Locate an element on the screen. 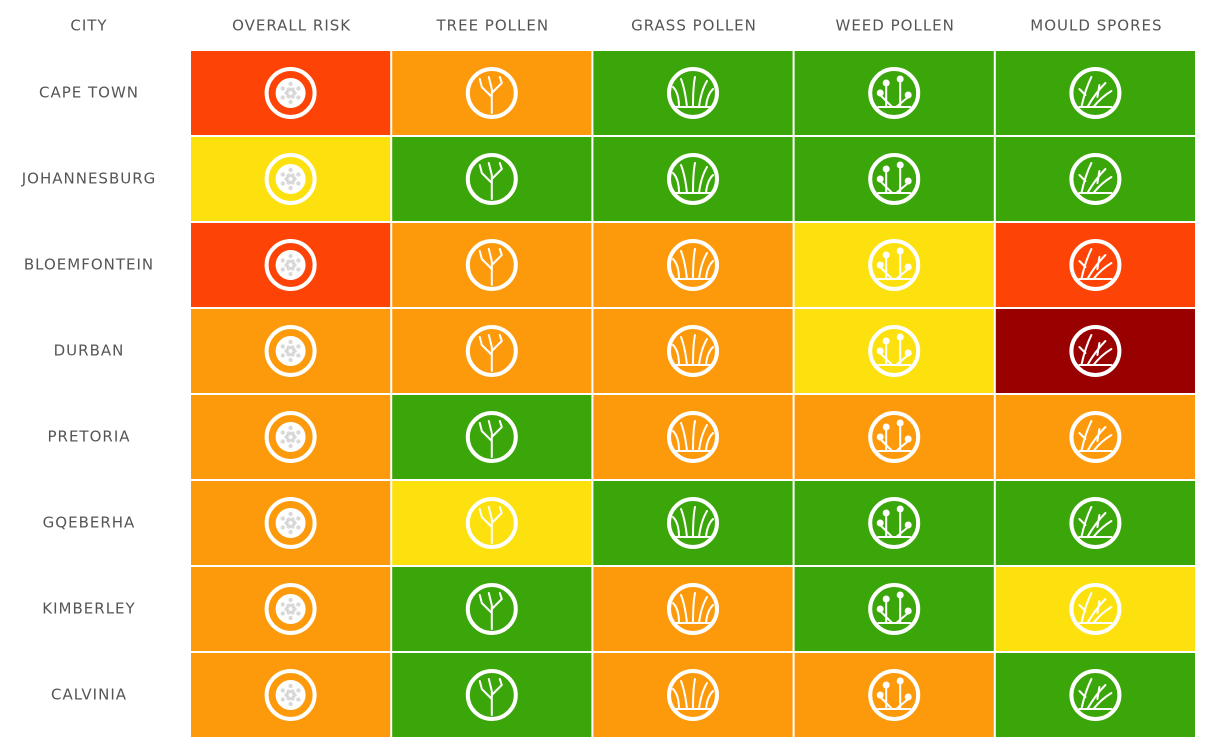  city-name: BLOEMFONTEIN is located at coordinates (89, 265).